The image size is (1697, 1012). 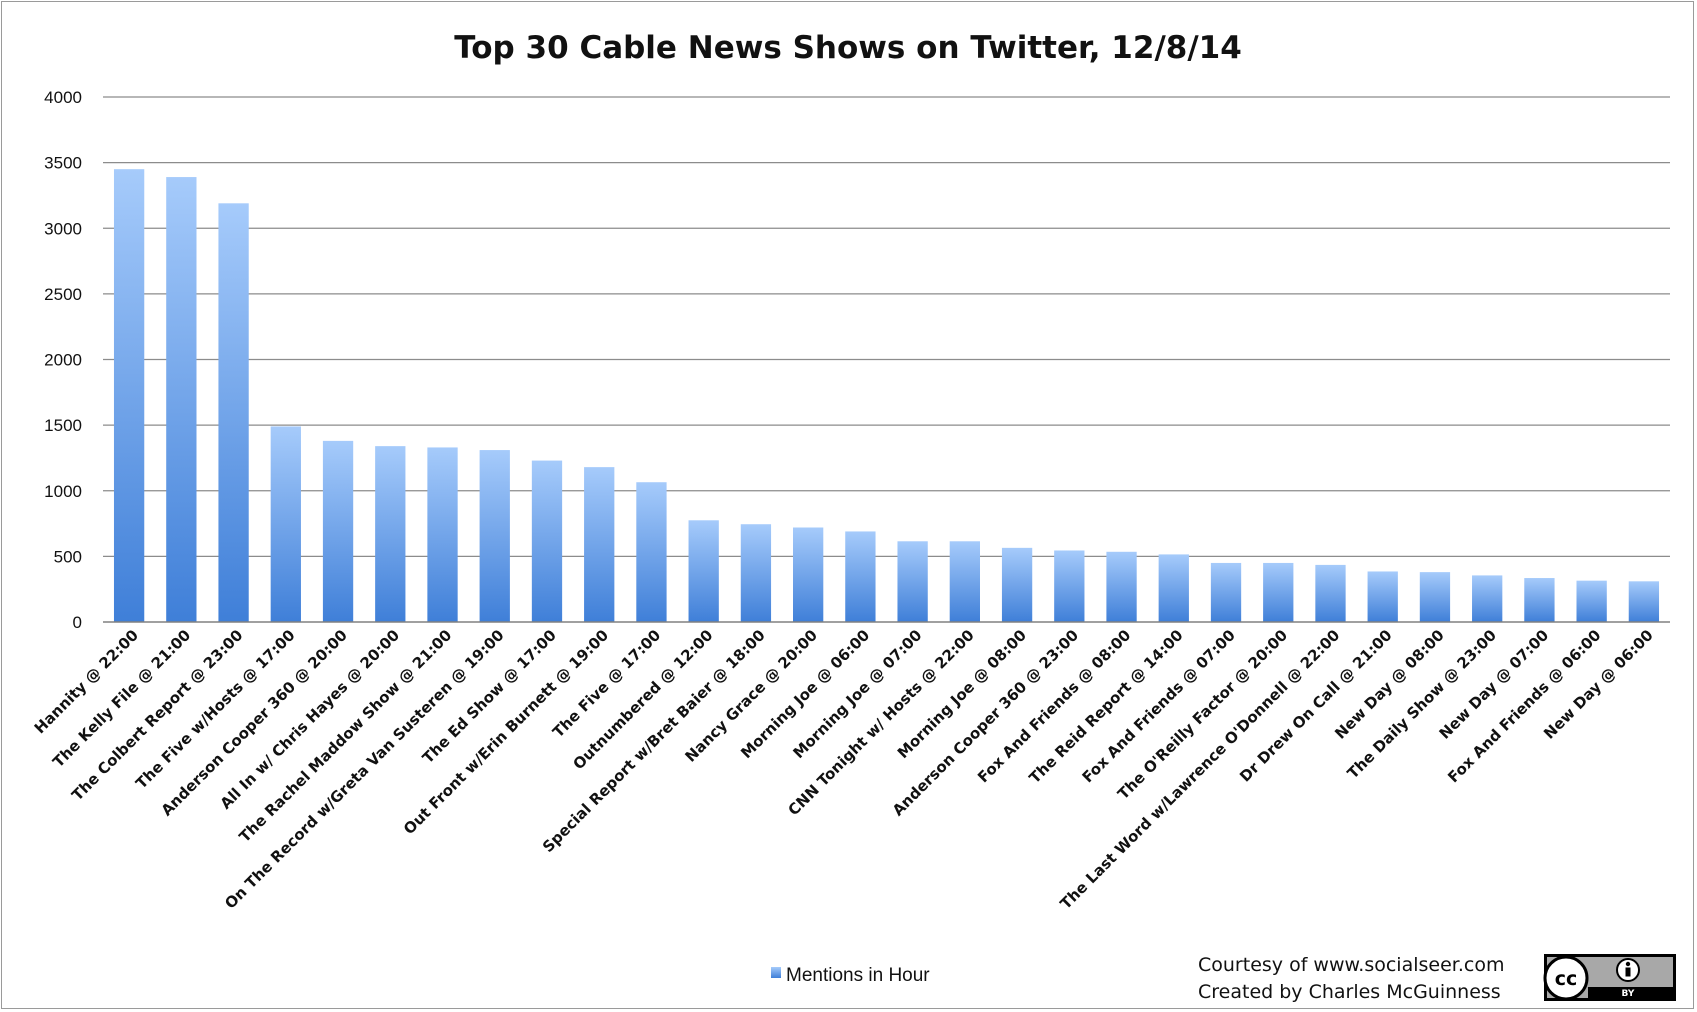 What do you see at coordinates (985, 722) in the screenshot?
I see `x-tick-label: Anderson Cooper 360 @ 23:00` at bounding box center [985, 722].